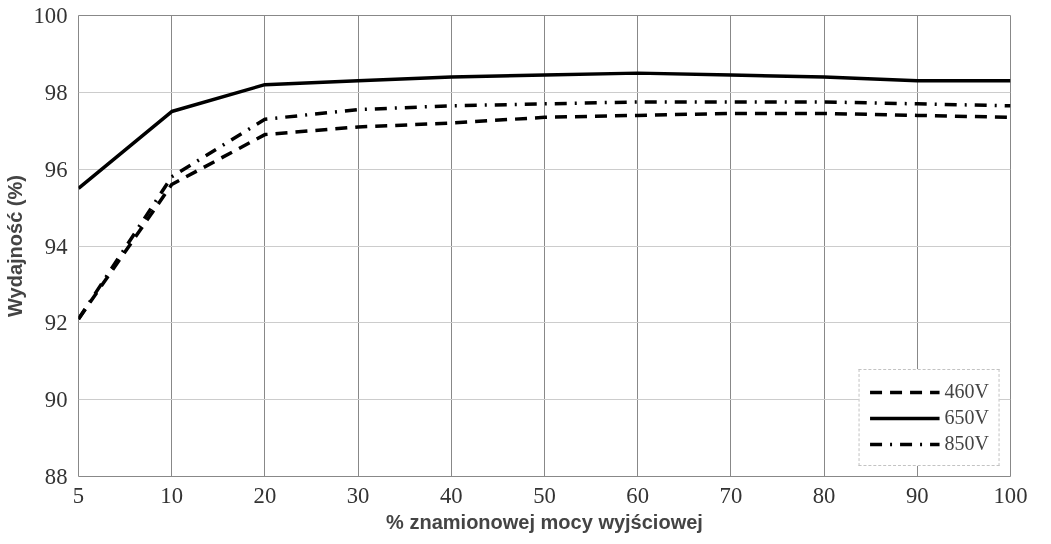 The width and height of the screenshot is (1051, 544). I want to click on x-tick-label: 40, so click(451, 495).